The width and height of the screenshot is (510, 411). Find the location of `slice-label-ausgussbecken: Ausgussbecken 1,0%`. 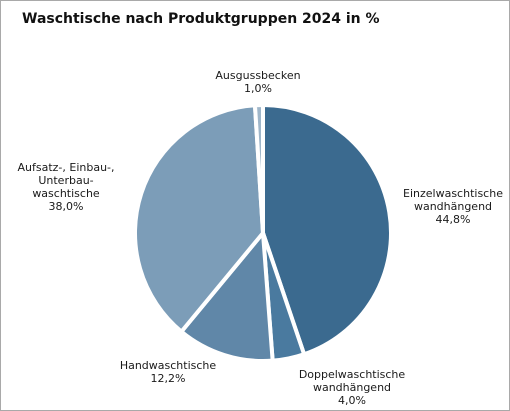

slice-label-ausgussbecken: Ausgussbecken 1,0% is located at coordinates (258, 82).